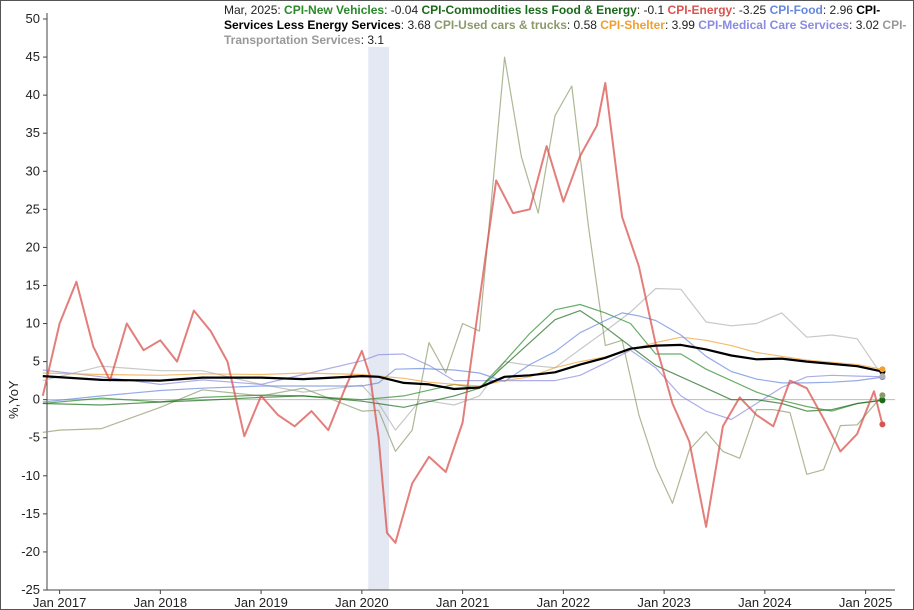 The image size is (914, 610). Describe the element at coordinates (30, 513) in the screenshot. I see `y-tick-label: -15` at that location.